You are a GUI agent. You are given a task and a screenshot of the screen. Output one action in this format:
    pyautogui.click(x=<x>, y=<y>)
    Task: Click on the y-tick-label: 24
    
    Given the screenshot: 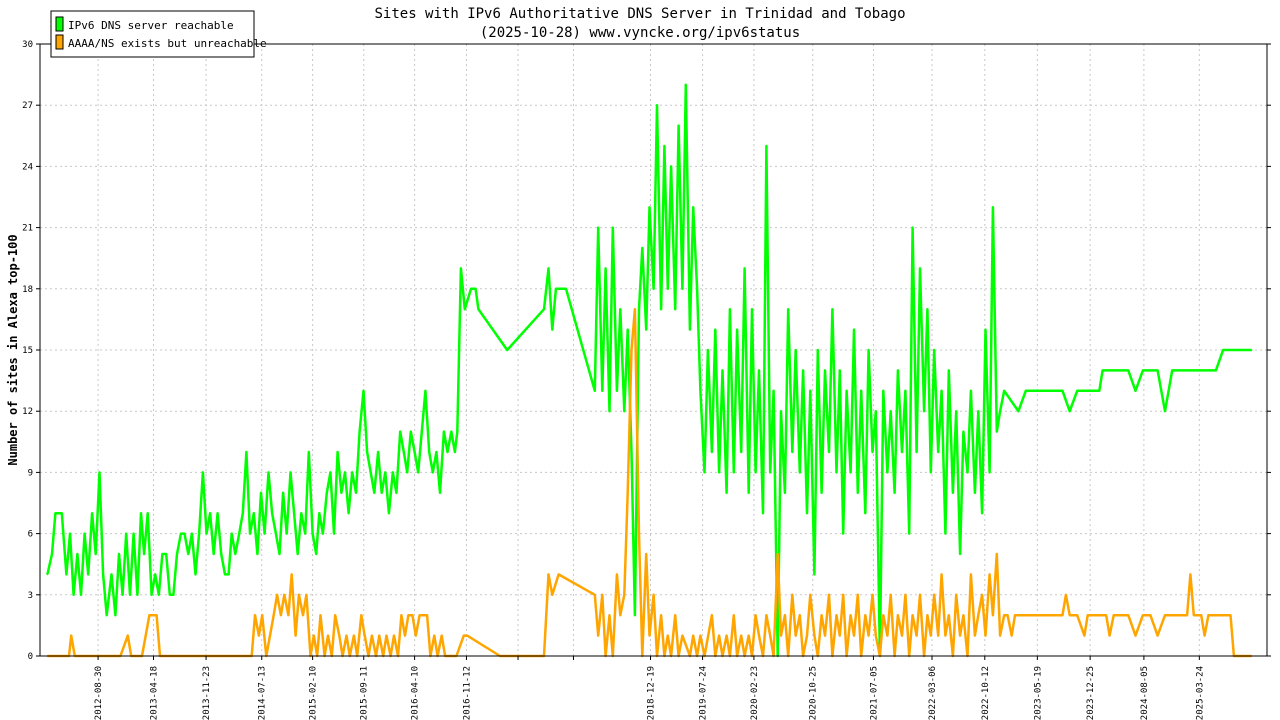 What is the action you would take?
    pyautogui.click(x=27, y=167)
    